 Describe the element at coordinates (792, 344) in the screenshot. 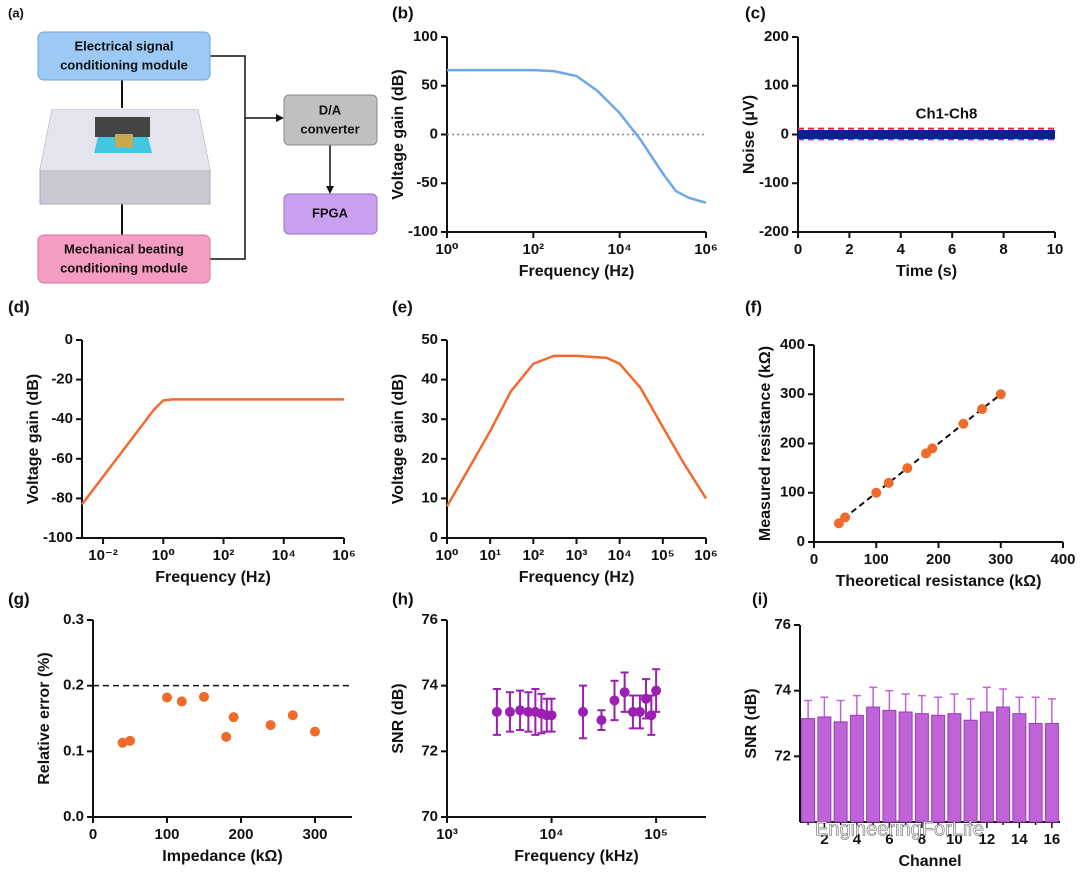

I see `y-tick-label: 400` at that location.